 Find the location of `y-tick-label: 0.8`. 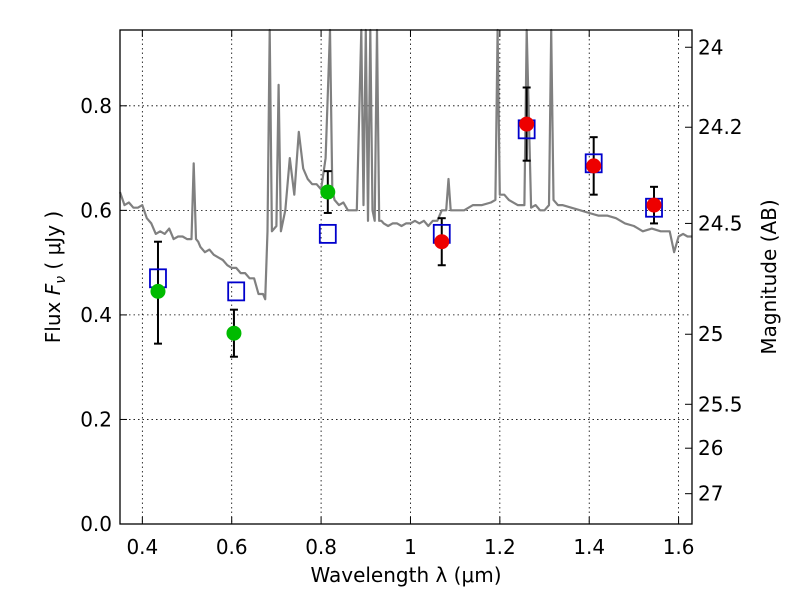

y-tick-label: 0.8 is located at coordinates (96, 106).